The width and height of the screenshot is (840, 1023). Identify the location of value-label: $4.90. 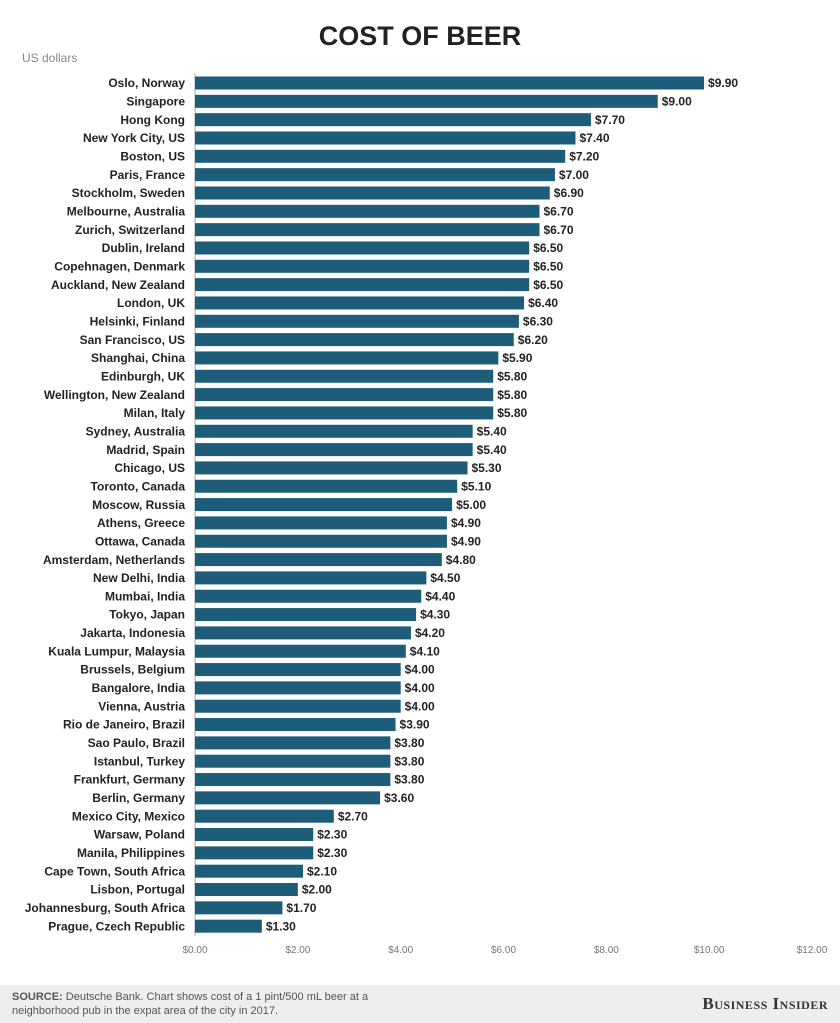
(466, 523).